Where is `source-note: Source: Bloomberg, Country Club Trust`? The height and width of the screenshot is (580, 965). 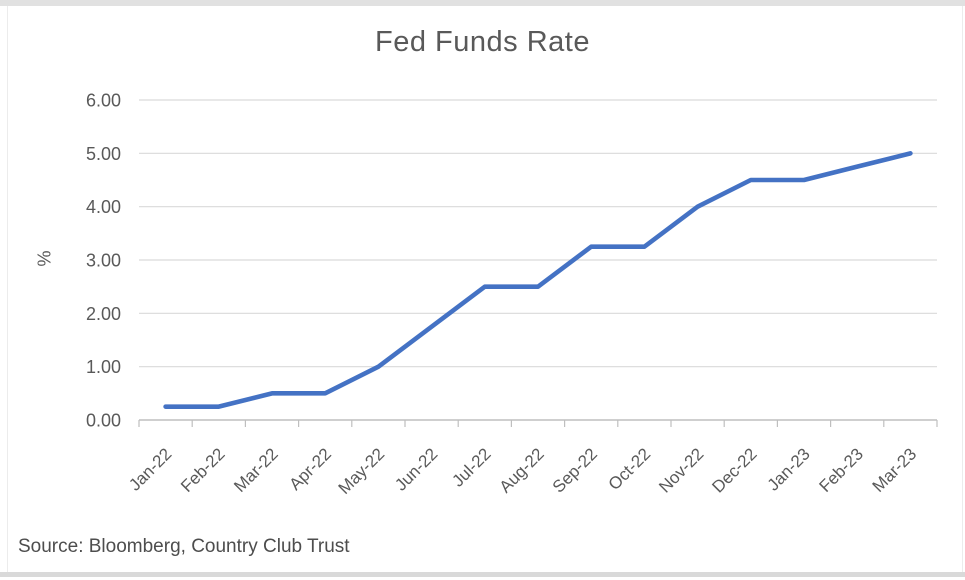 source-note: Source: Bloomberg, Country Club Trust is located at coordinates (184, 546).